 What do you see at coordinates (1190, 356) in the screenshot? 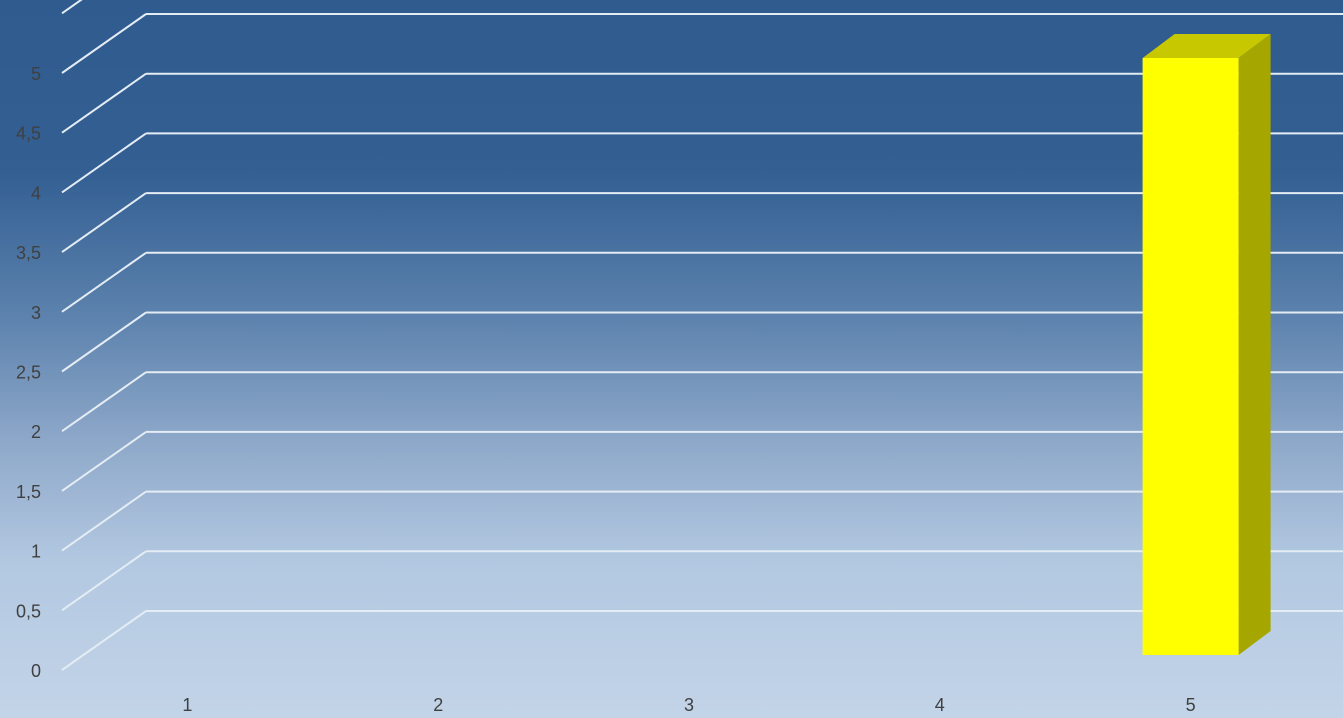
I see `bar-front-face` at bounding box center [1190, 356].